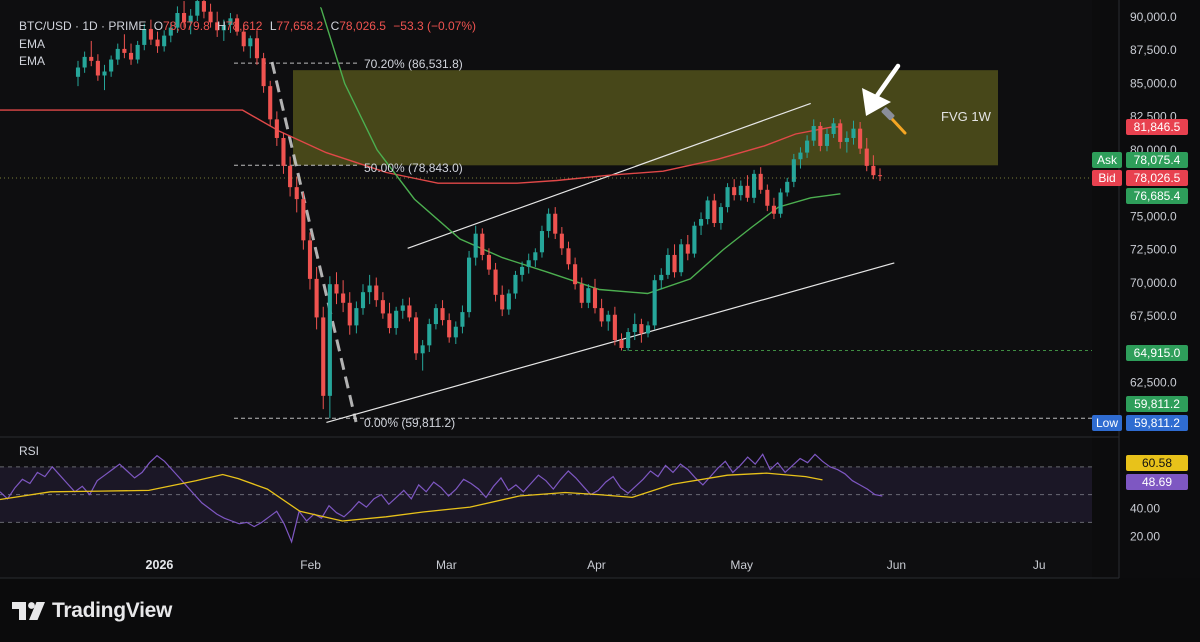 The width and height of the screenshot is (1200, 642). What do you see at coordinates (32, 44) in the screenshot?
I see `legend-ema-1: EMA` at bounding box center [32, 44].